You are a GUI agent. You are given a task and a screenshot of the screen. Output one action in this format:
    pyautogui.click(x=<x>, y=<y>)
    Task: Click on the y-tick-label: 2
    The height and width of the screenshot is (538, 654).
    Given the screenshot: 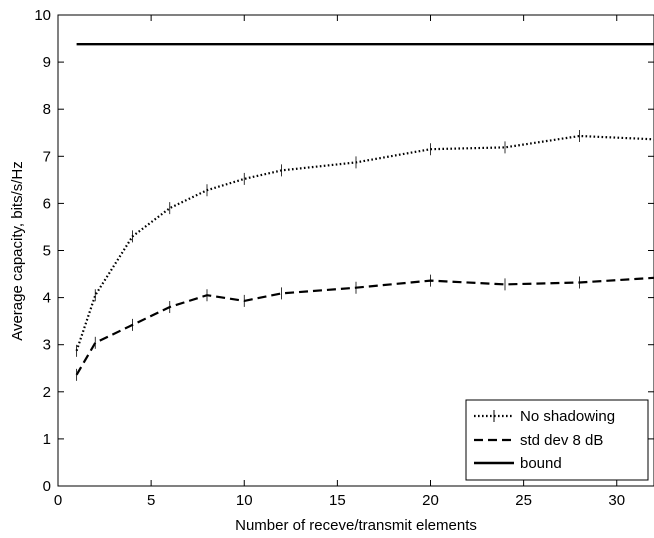 What is the action you would take?
    pyautogui.click(x=47, y=392)
    